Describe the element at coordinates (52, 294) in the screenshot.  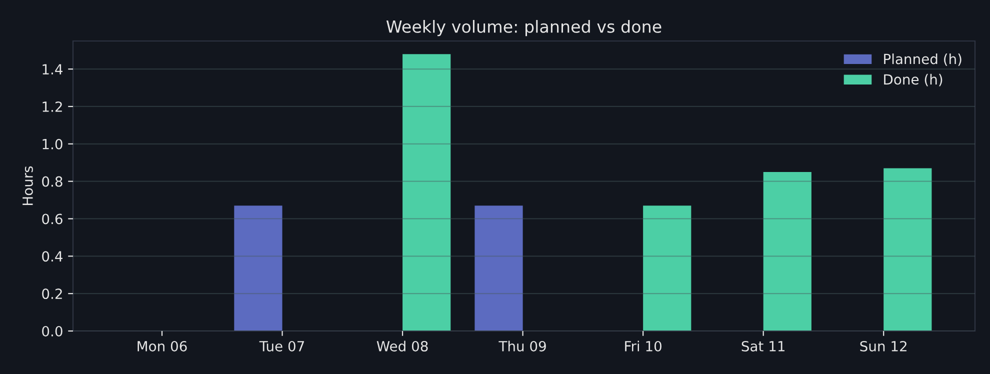
I see `y-tick-label: 0.2` at that location.